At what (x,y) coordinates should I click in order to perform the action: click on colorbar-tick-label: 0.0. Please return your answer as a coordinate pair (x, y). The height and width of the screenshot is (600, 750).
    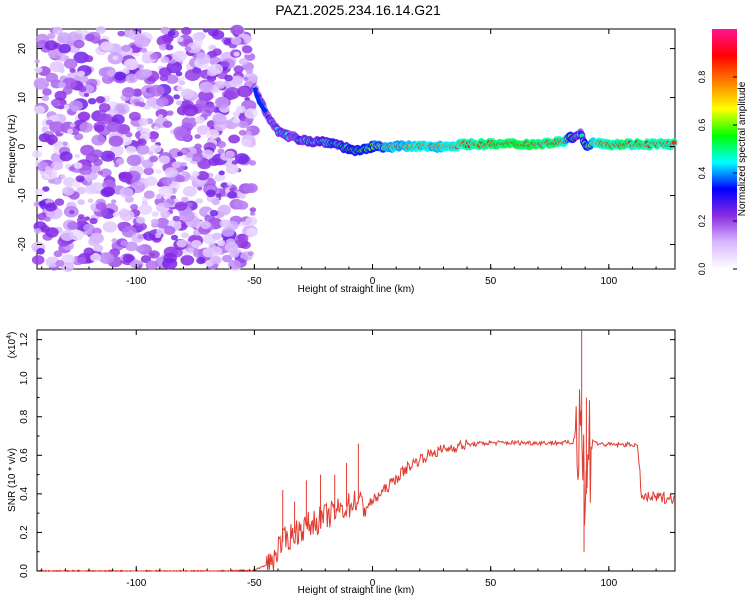
    Looking at the image, I should click on (702, 269).